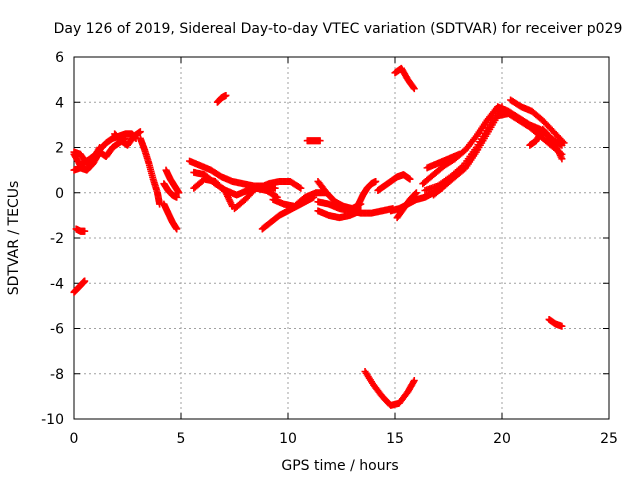 This screenshot has height=480, width=640. I want to click on y-tick-labels: -10 -8 -6 -4 -2 0 2 4 6, so click(52, 239).